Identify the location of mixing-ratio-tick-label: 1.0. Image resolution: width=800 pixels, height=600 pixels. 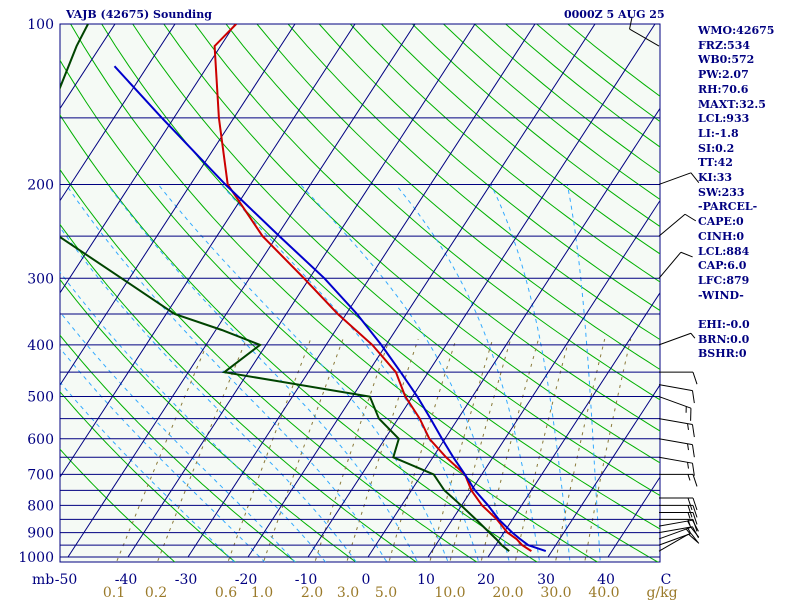
(262, 592).